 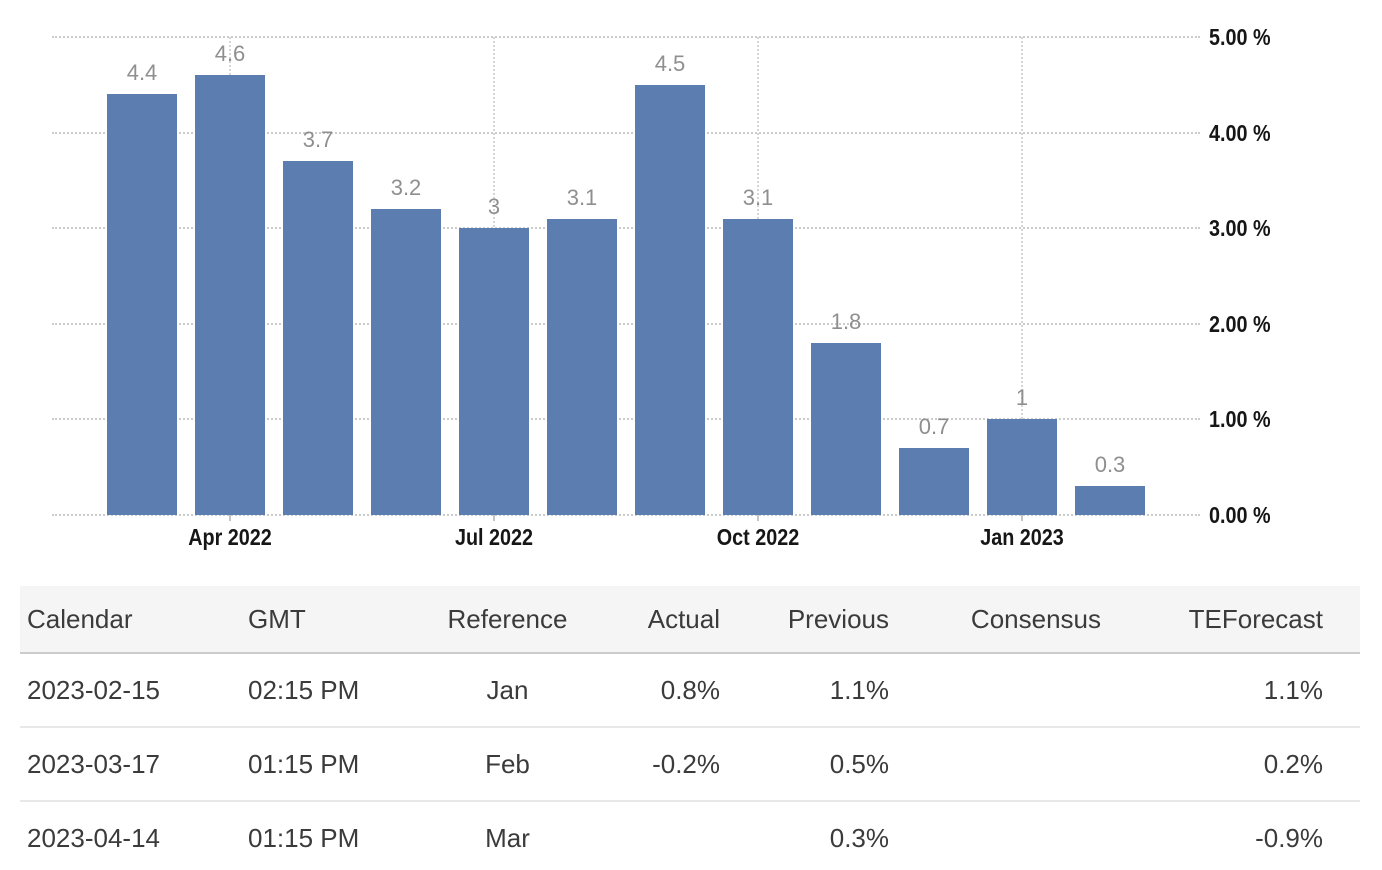 I want to click on cell-calendar: 2023-02-15, so click(x=130, y=690).